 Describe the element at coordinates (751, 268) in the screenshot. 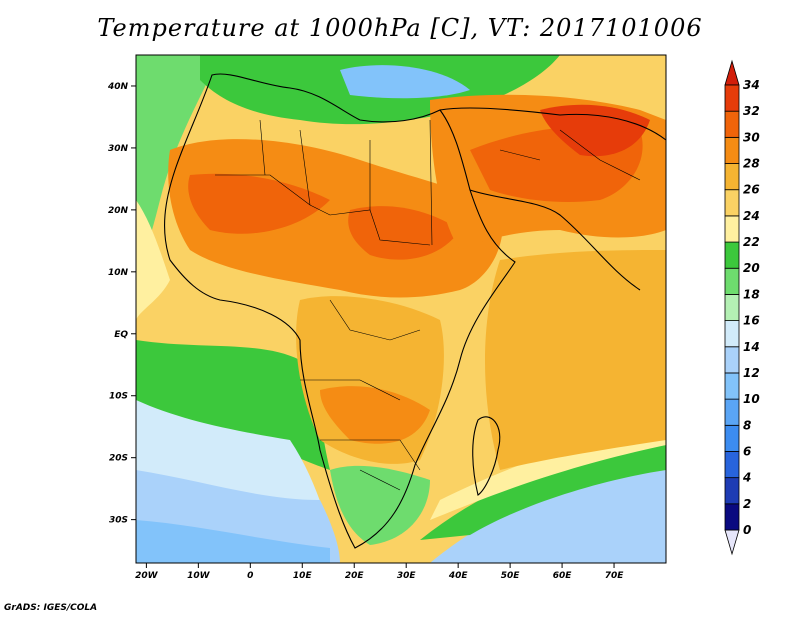

I see `colorbar-label: 20` at that location.